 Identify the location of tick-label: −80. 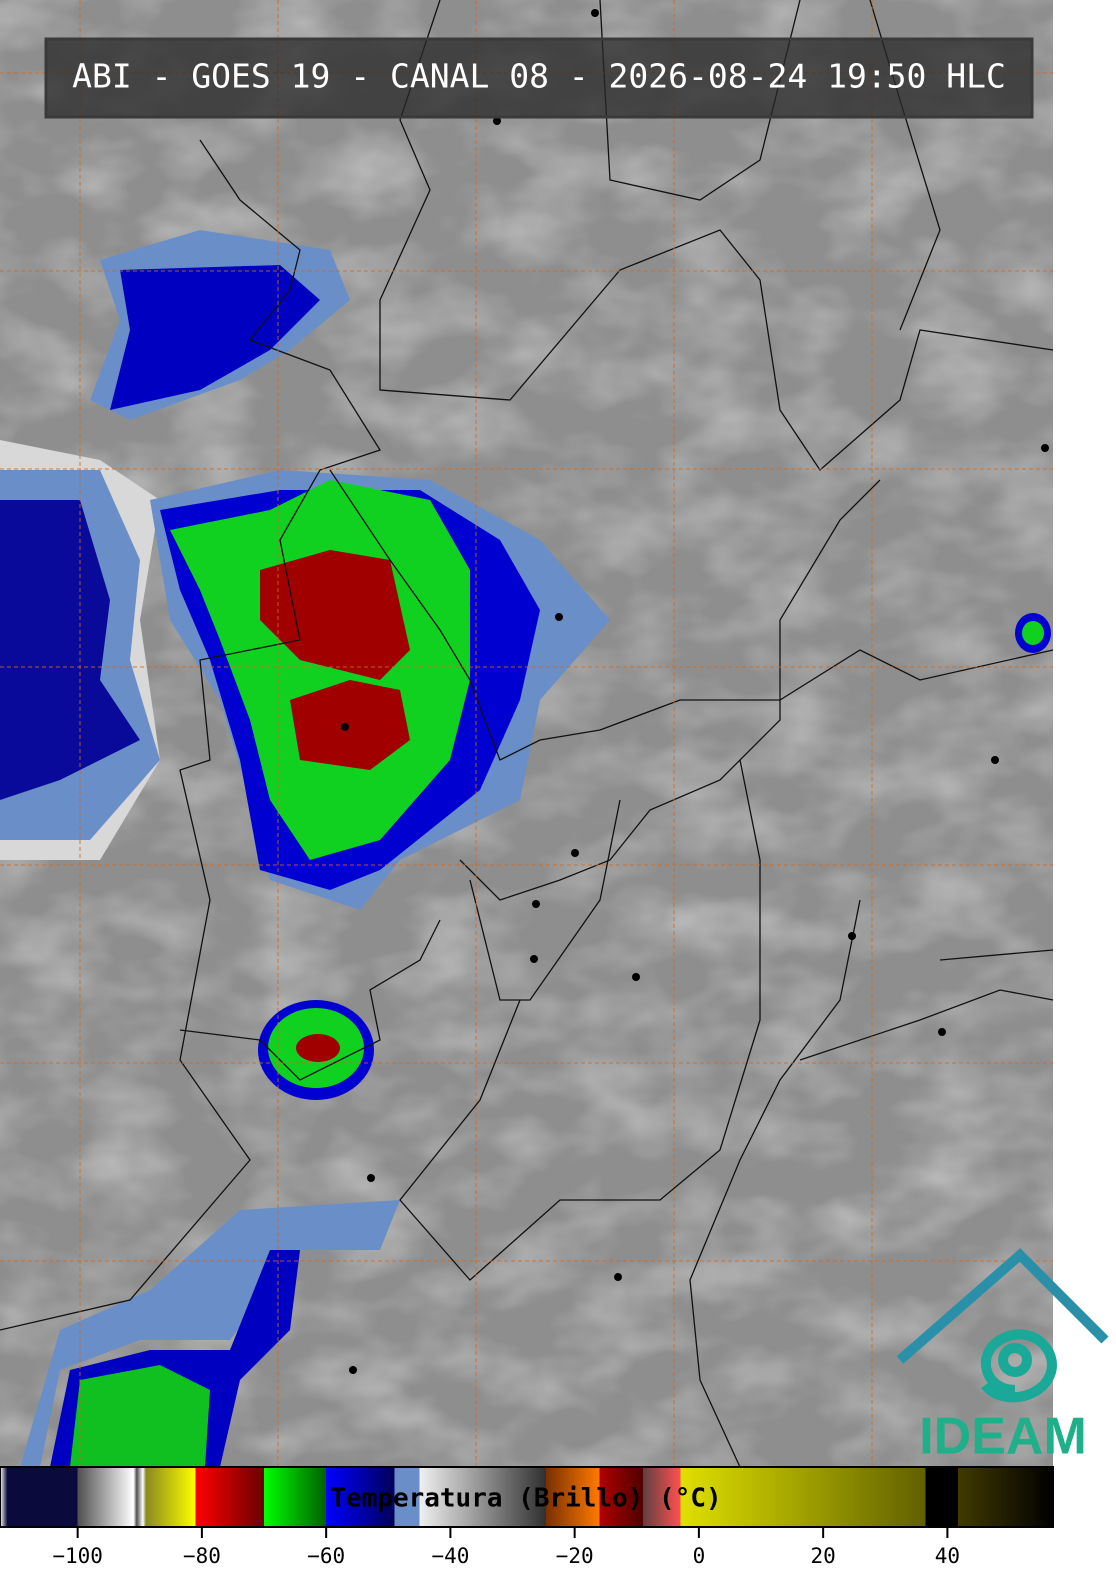
(202, 1556).